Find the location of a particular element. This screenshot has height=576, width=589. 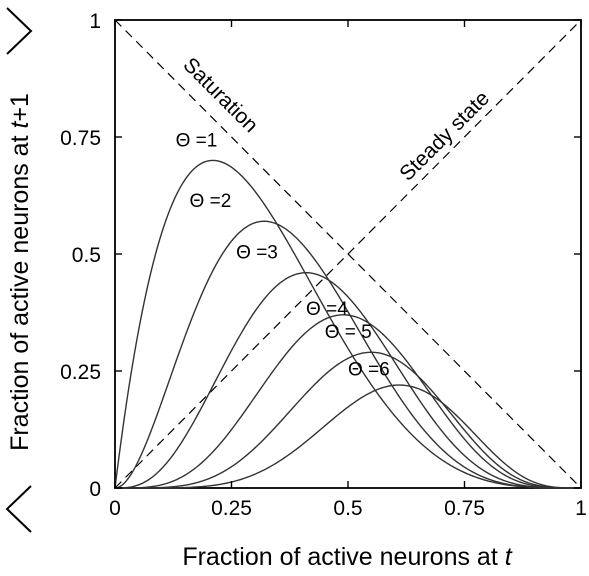

curve-label-theta-3: Θ =3 is located at coordinates (257, 253).